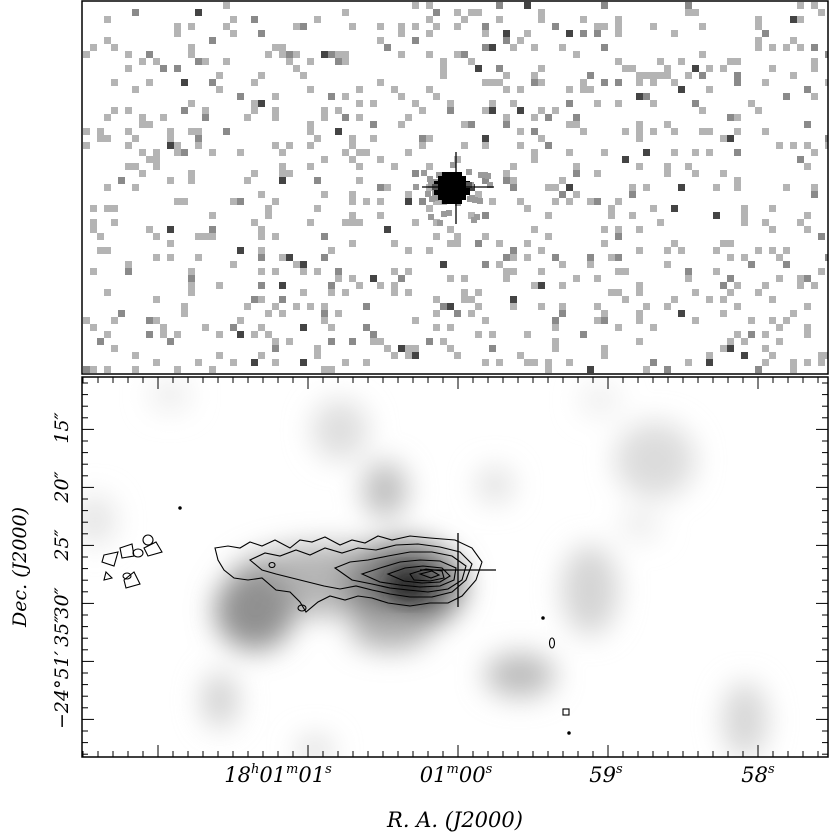 This screenshot has height=834, width=830. What do you see at coordinates (456, 774) in the screenshot?
I see `x-tick-label: 01m00s` at bounding box center [456, 774].